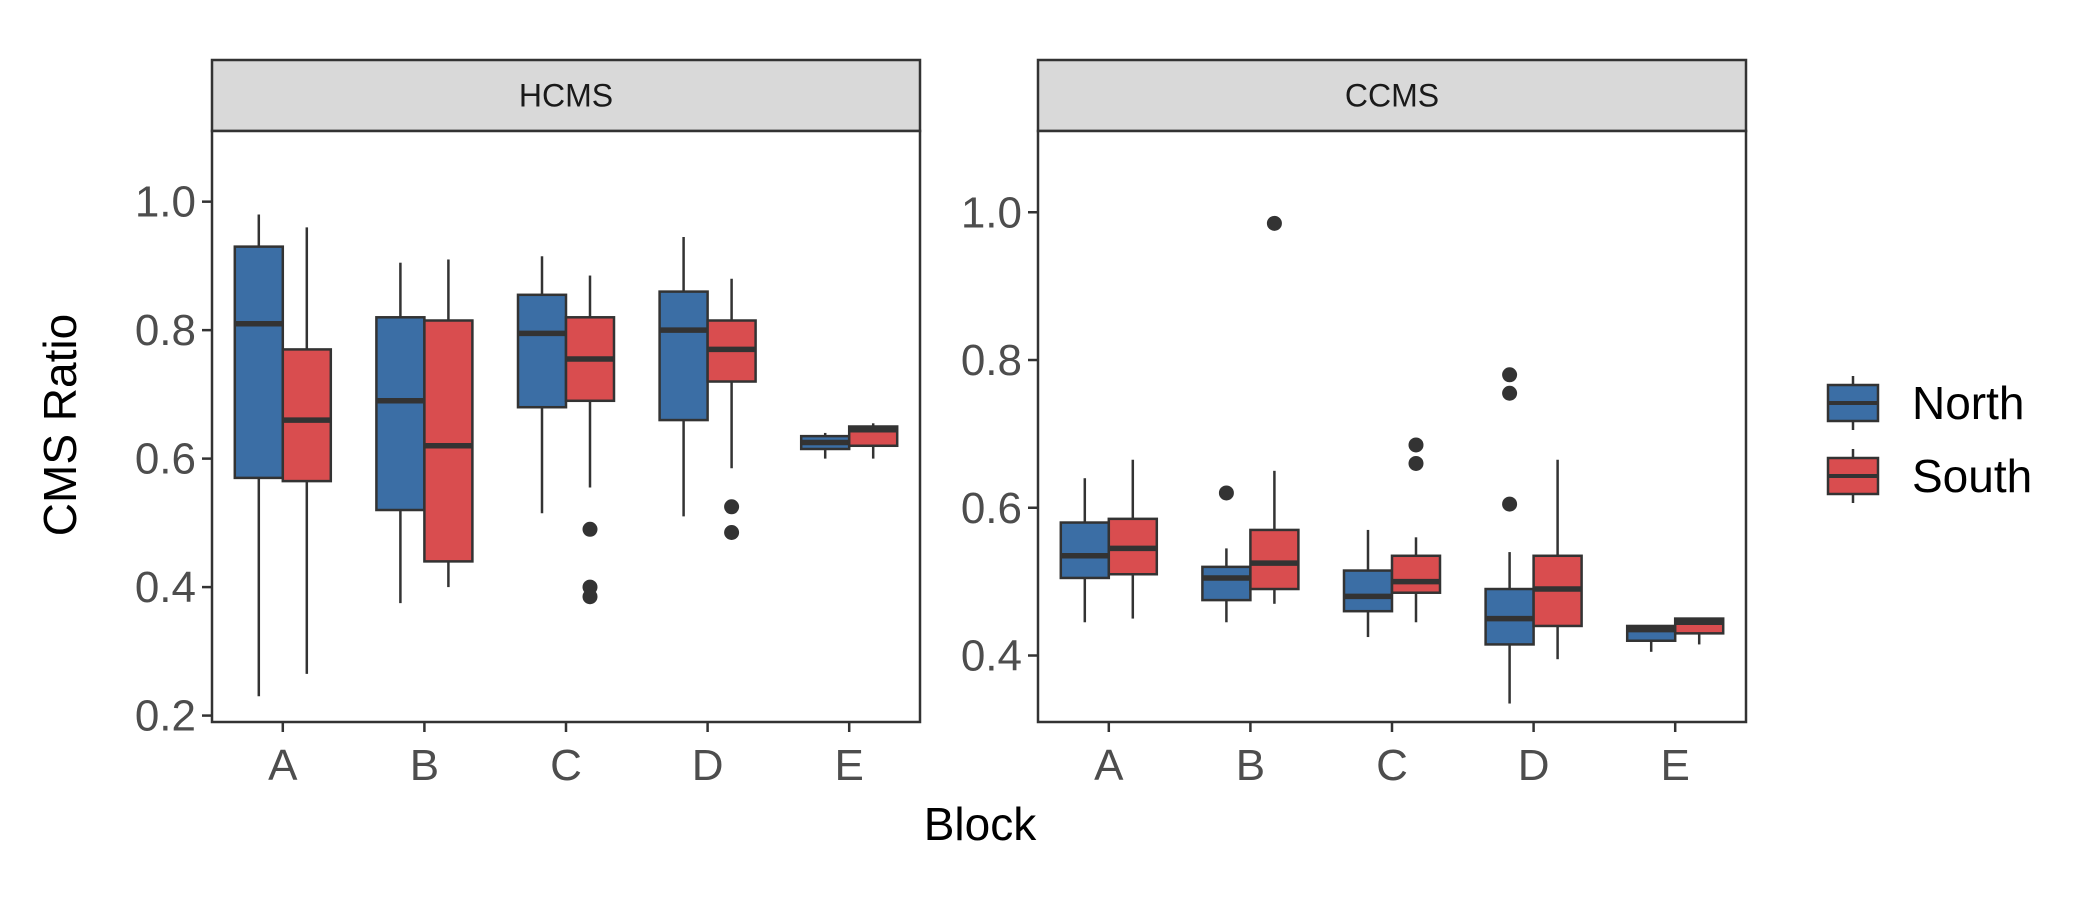  I want to click on box-ccms-north-c, so click(1368, 583).